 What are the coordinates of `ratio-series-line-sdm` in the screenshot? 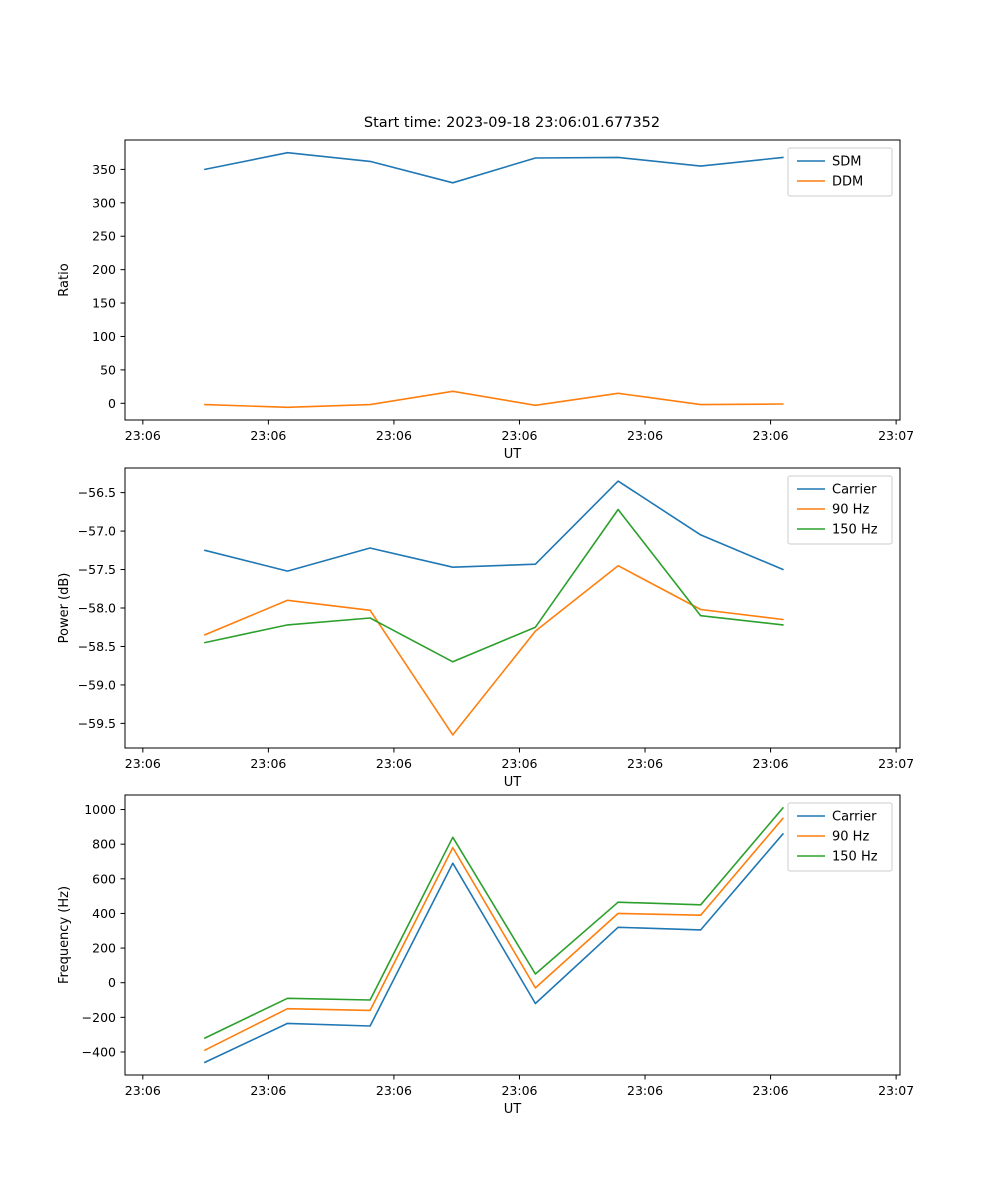 It's located at (494, 167).